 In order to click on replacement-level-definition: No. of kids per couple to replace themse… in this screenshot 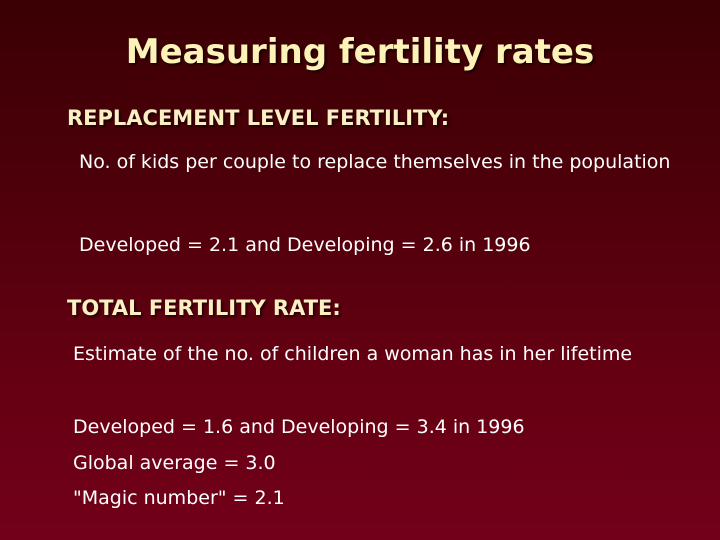, I will do `click(375, 162)`.